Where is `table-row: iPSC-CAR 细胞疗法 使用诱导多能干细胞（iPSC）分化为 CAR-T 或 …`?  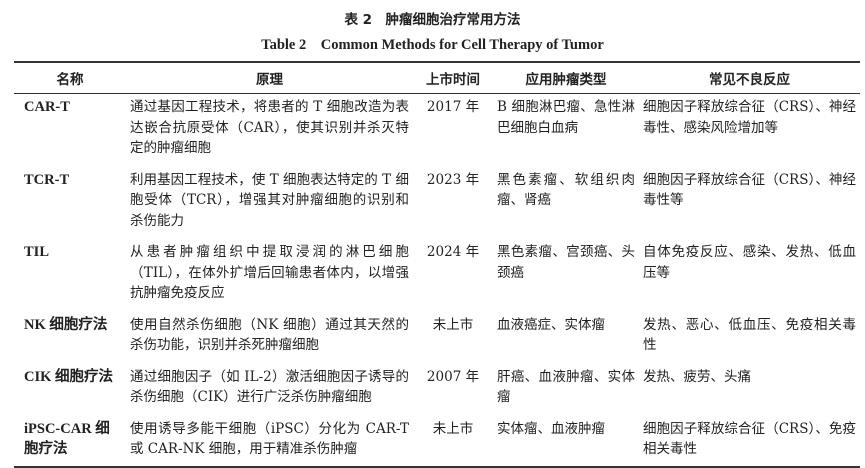 table-row: iPSC-CAR 细胞疗法 使用诱导多能干细胞（iPSC）分化为 CAR-T 或 … is located at coordinates (437, 440).